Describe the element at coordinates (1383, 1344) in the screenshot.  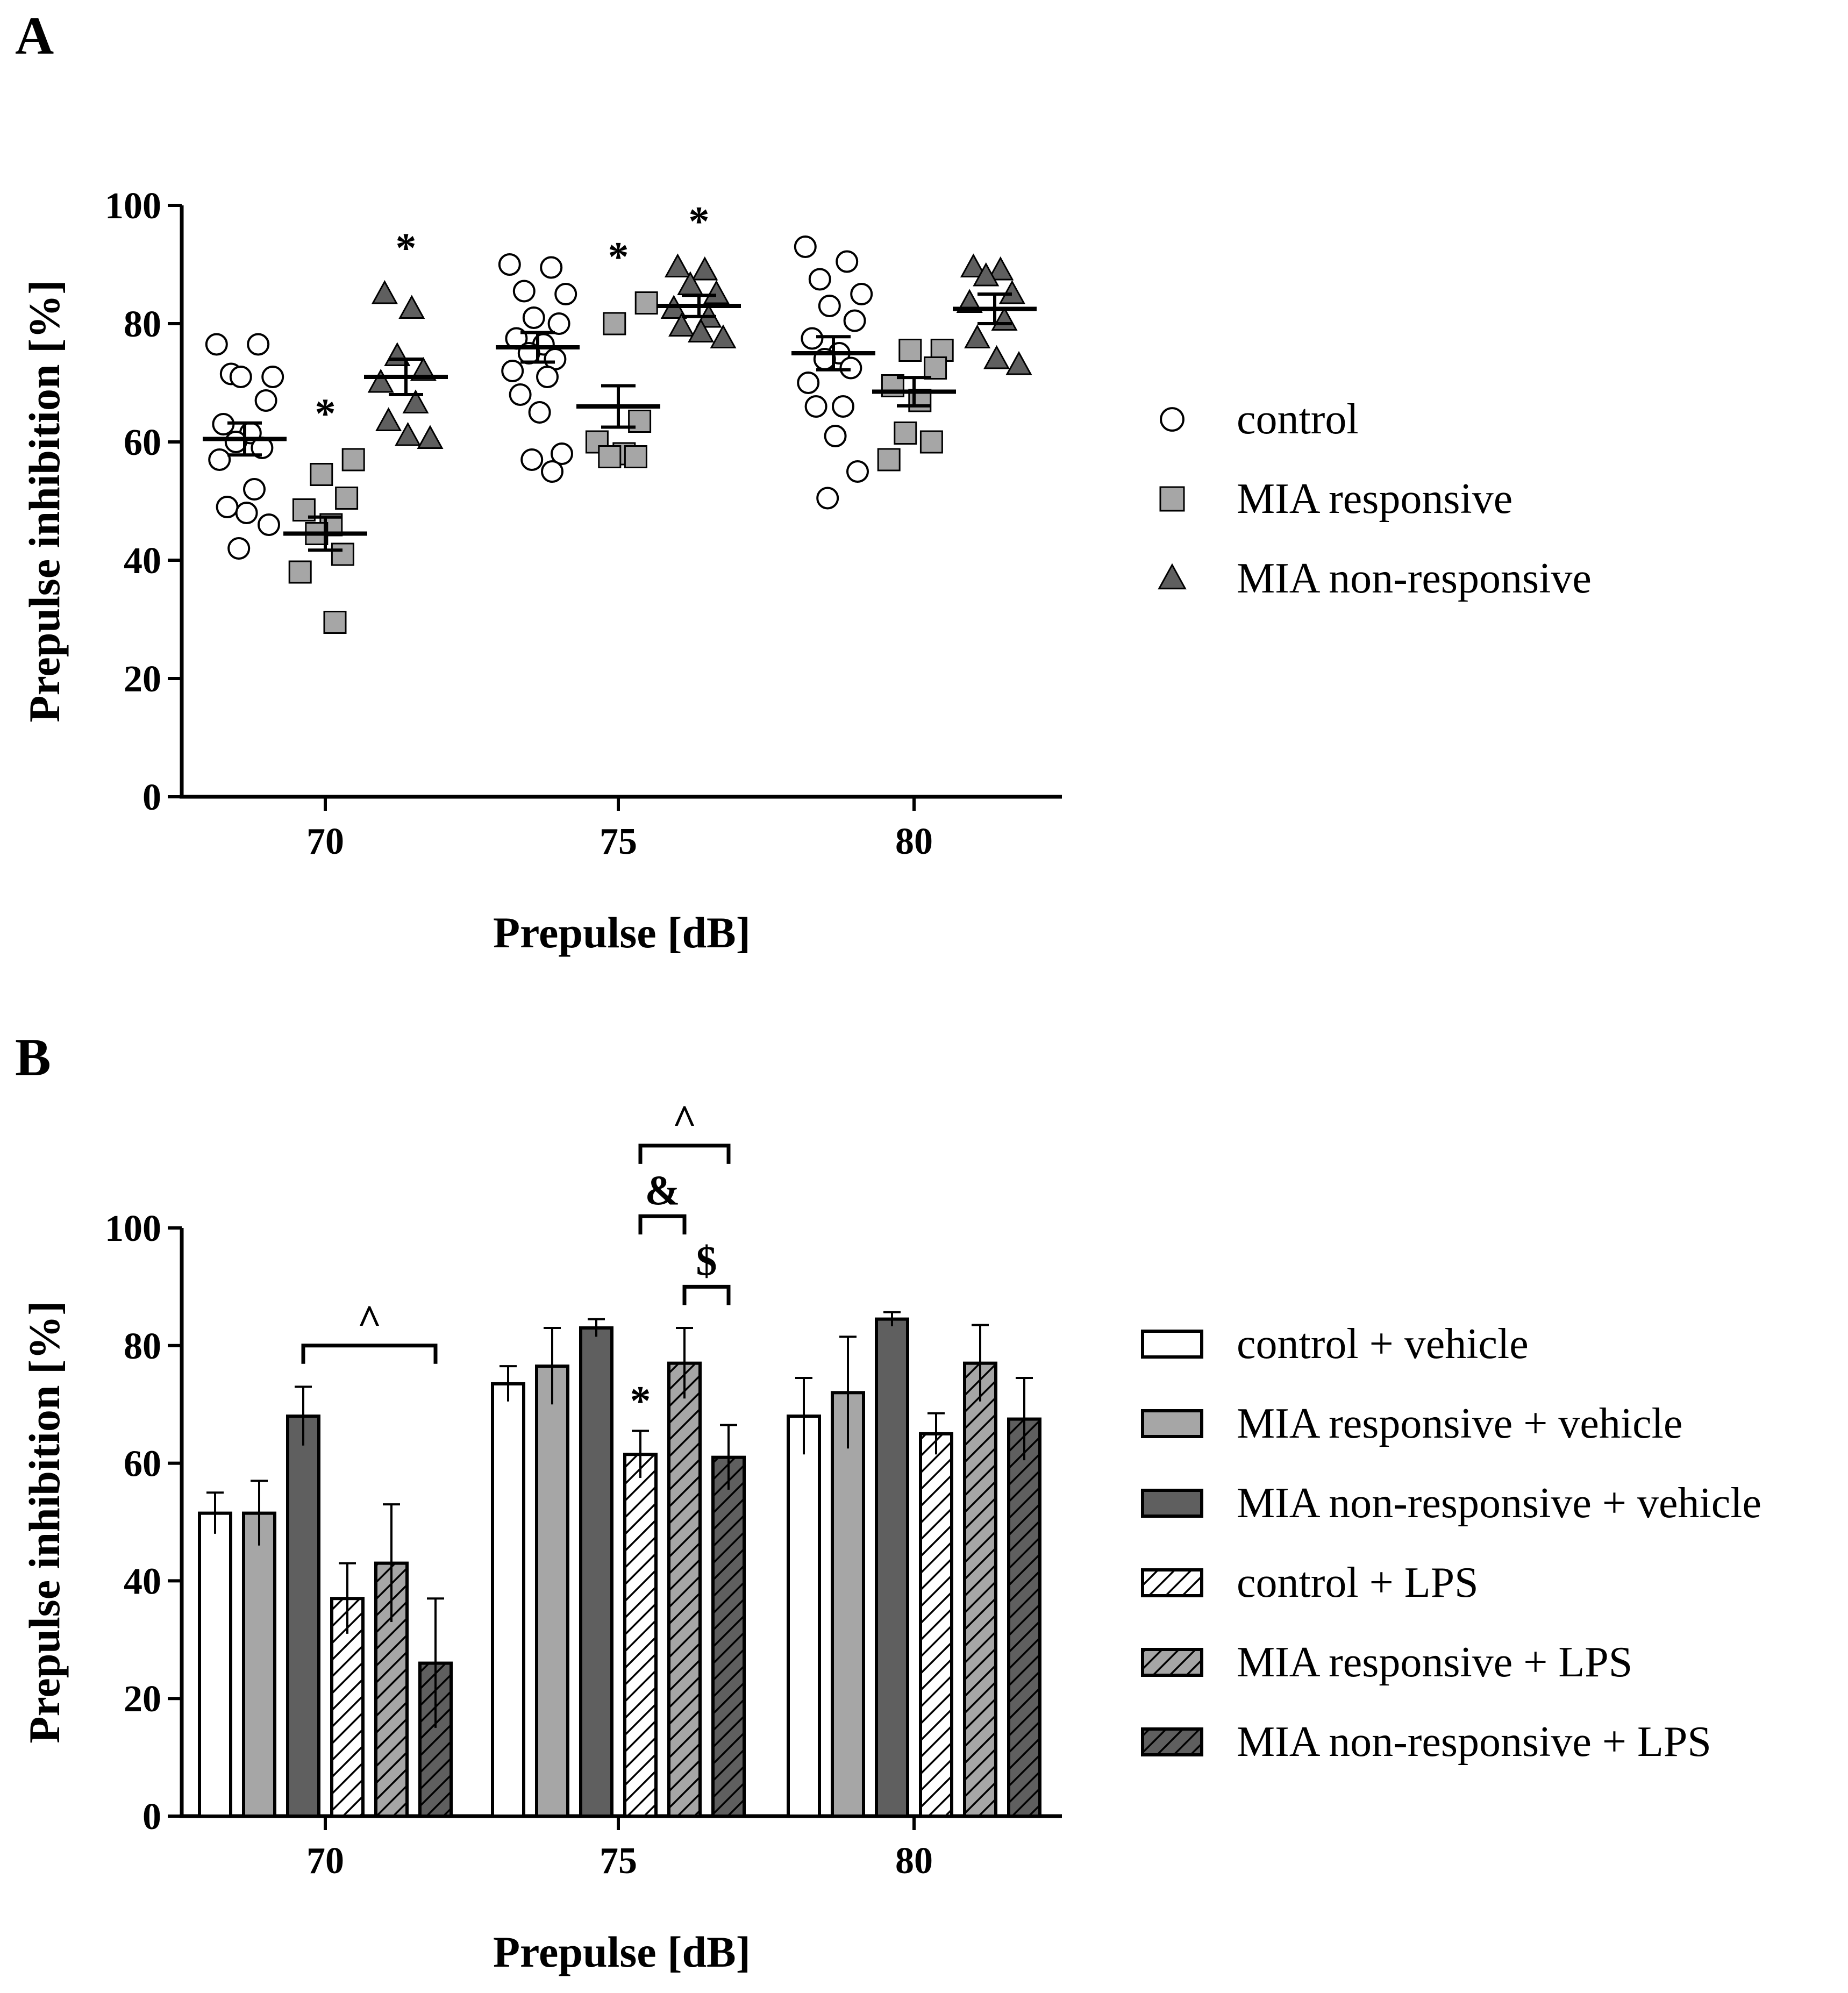
I see `legend-label: control + vehicle` at that location.